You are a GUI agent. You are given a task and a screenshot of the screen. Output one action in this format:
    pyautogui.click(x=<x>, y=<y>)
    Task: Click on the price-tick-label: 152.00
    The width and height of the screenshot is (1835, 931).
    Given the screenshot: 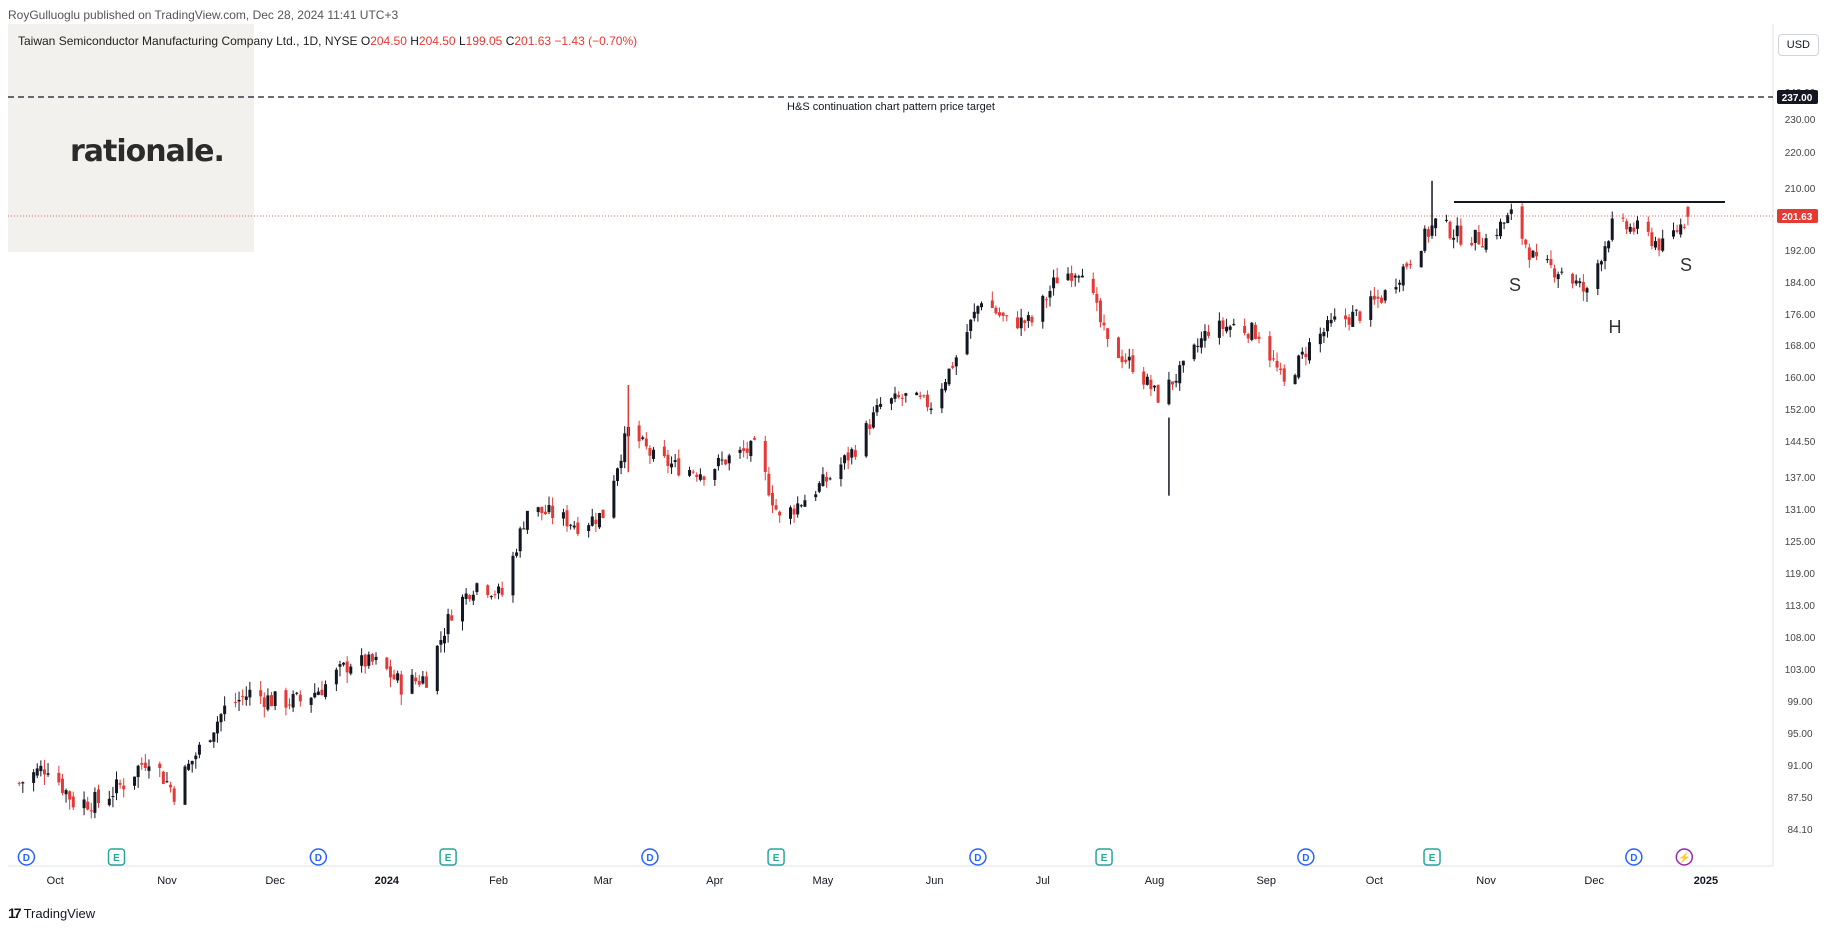 What is the action you would take?
    pyautogui.click(x=1800, y=410)
    